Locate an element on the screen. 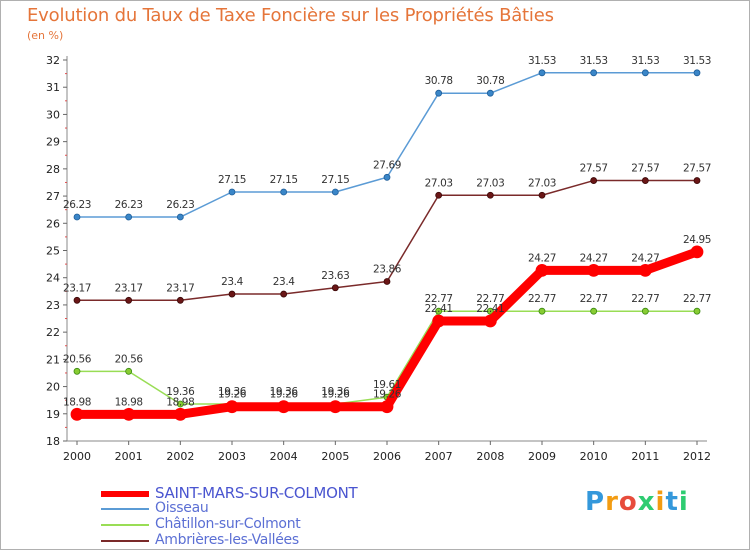  x-tick-label: 2010 is located at coordinates (594, 456).